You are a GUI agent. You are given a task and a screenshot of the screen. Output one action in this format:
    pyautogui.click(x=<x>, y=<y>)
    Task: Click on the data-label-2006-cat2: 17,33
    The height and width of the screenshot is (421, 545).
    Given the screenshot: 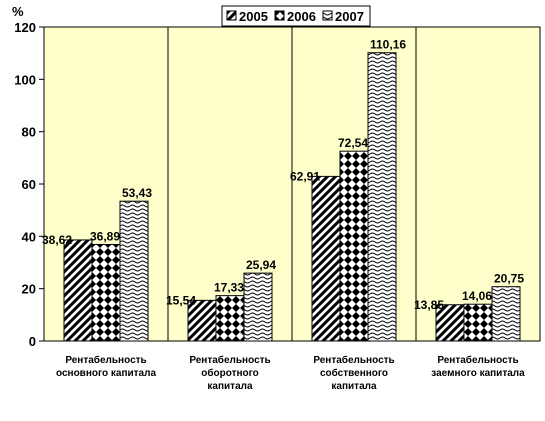 What is the action you would take?
    pyautogui.click(x=229, y=288)
    